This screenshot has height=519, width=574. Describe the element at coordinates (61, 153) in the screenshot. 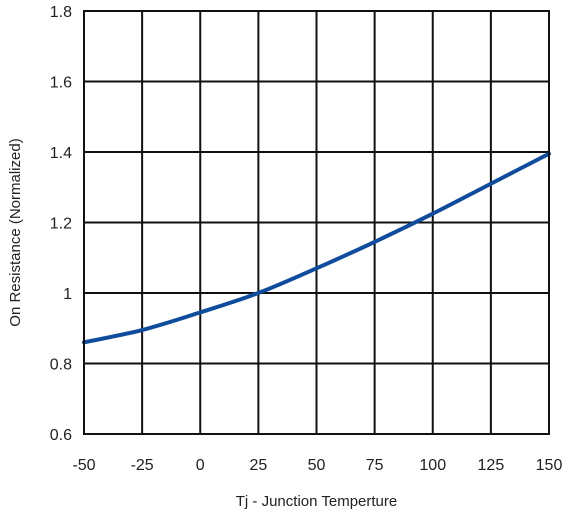

I see `y-tick-label: 1.4` at that location.